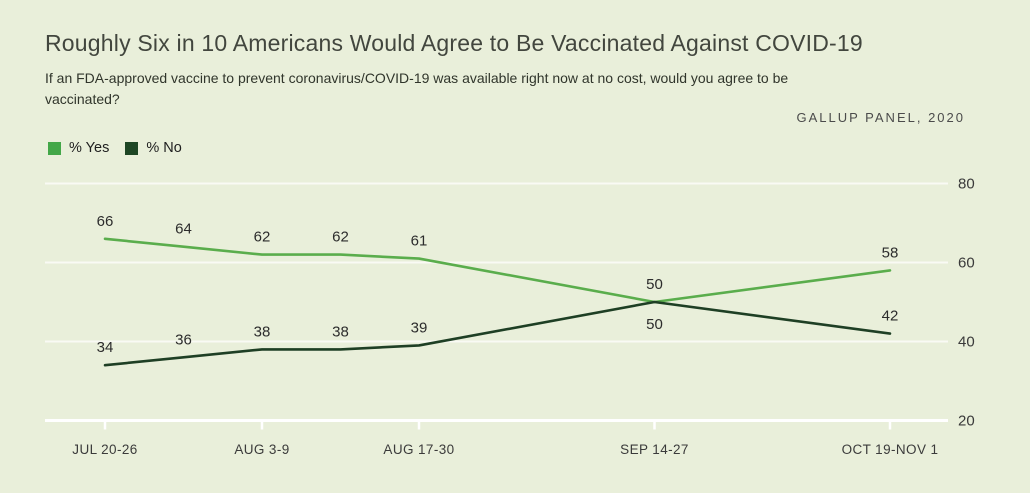 This screenshot has height=493, width=1030. What do you see at coordinates (890, 449) in the screenshot?
I see `x-tick-label: OCT 19-NOV 1` at bounding box center [890, 449].